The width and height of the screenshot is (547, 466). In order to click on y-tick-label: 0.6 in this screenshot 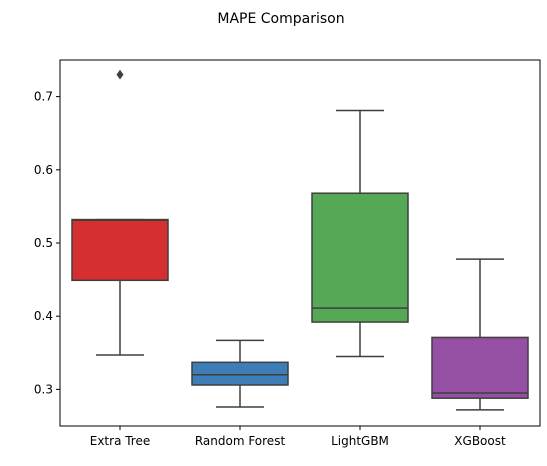, I will do `click(43, 170)`.